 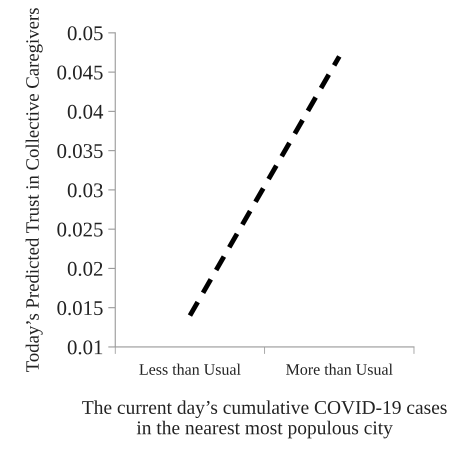 What do you see at coordinates (85, 347) in the screenshot?
I see `y-tick-label: 0.01` at bounding box center [85, 347].